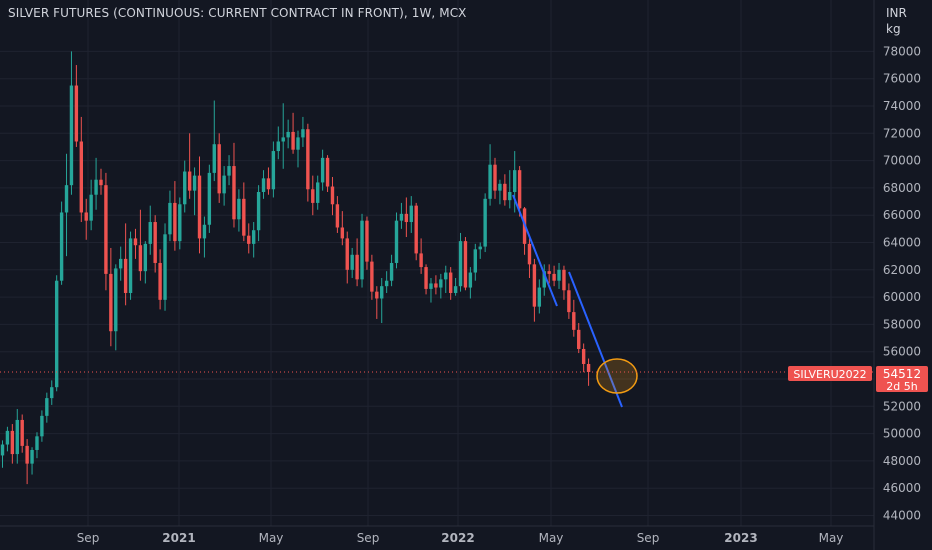 The width and height of the screenshot is (932, 550). I want to click on price-tick-label: 78000, so click(902, 51).